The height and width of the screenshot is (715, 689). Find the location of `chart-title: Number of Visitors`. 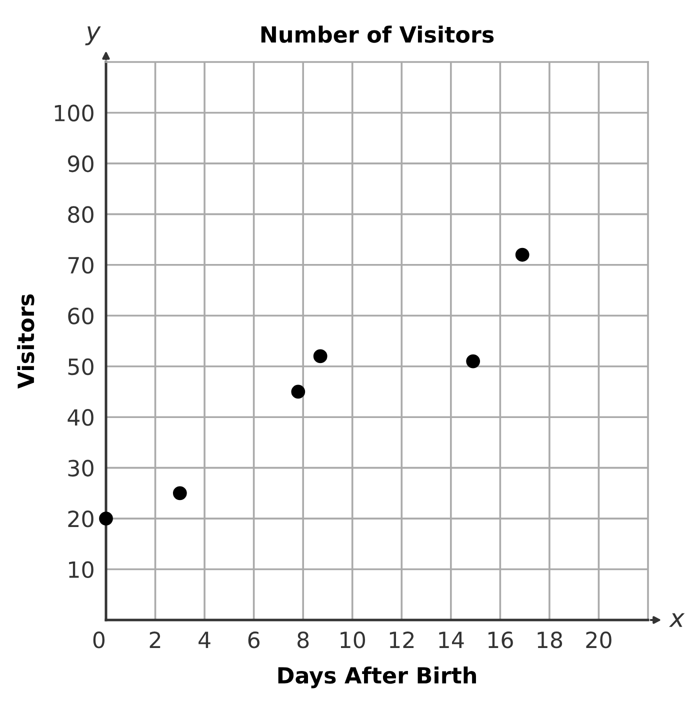

chart-title: Number of Visitors is located at coordinates (377, 34).